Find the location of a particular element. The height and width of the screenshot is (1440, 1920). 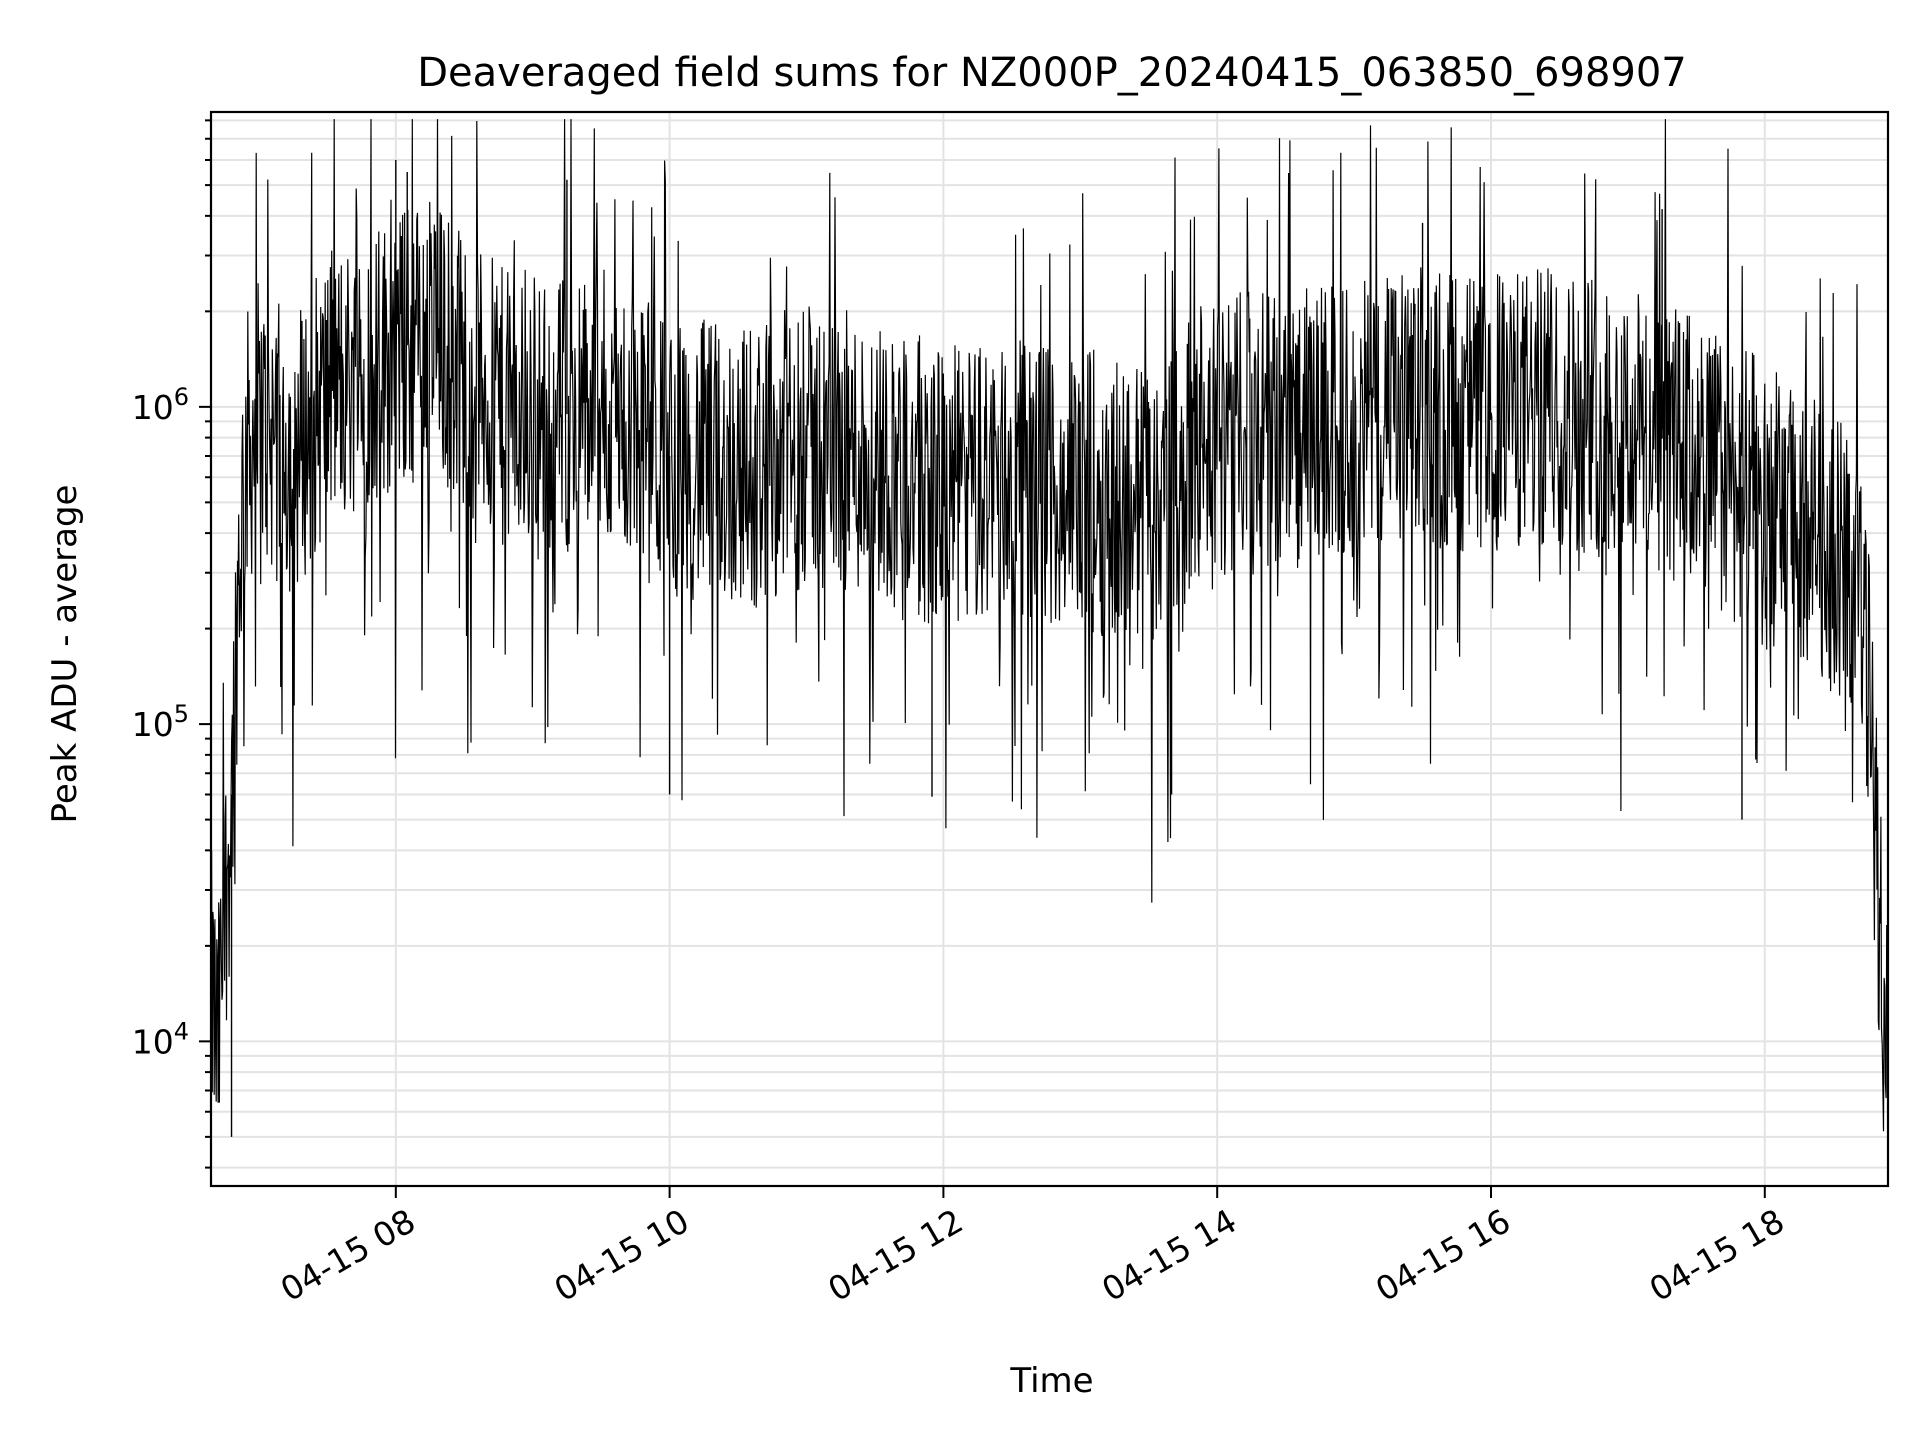

y-tick-exponent: 6 is located at coordinates (181, 397).